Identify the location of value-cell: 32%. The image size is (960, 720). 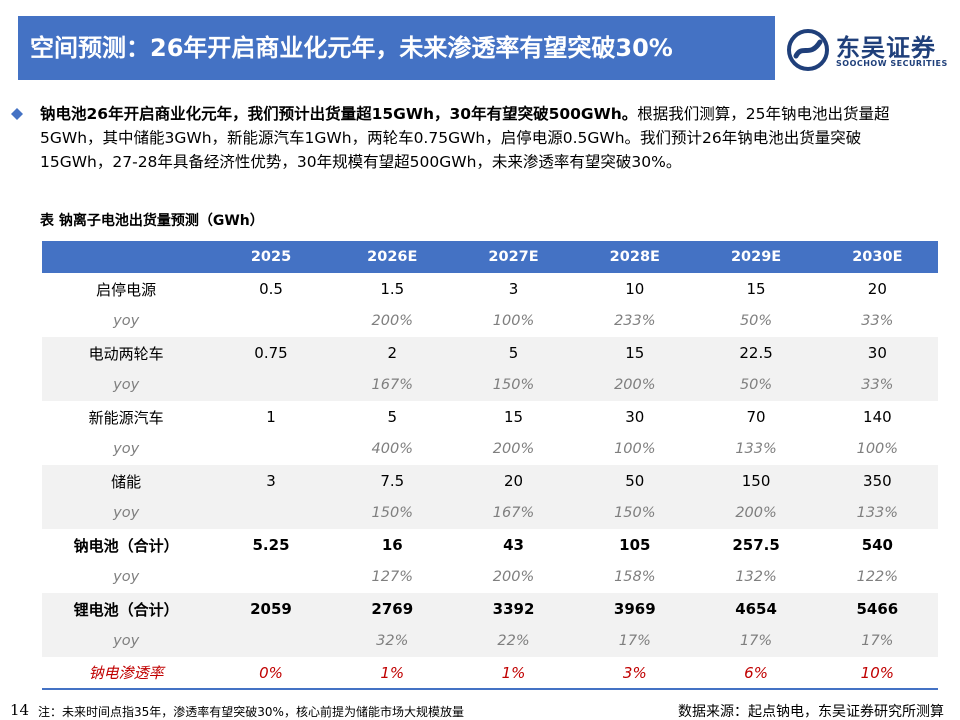
(392, 641).